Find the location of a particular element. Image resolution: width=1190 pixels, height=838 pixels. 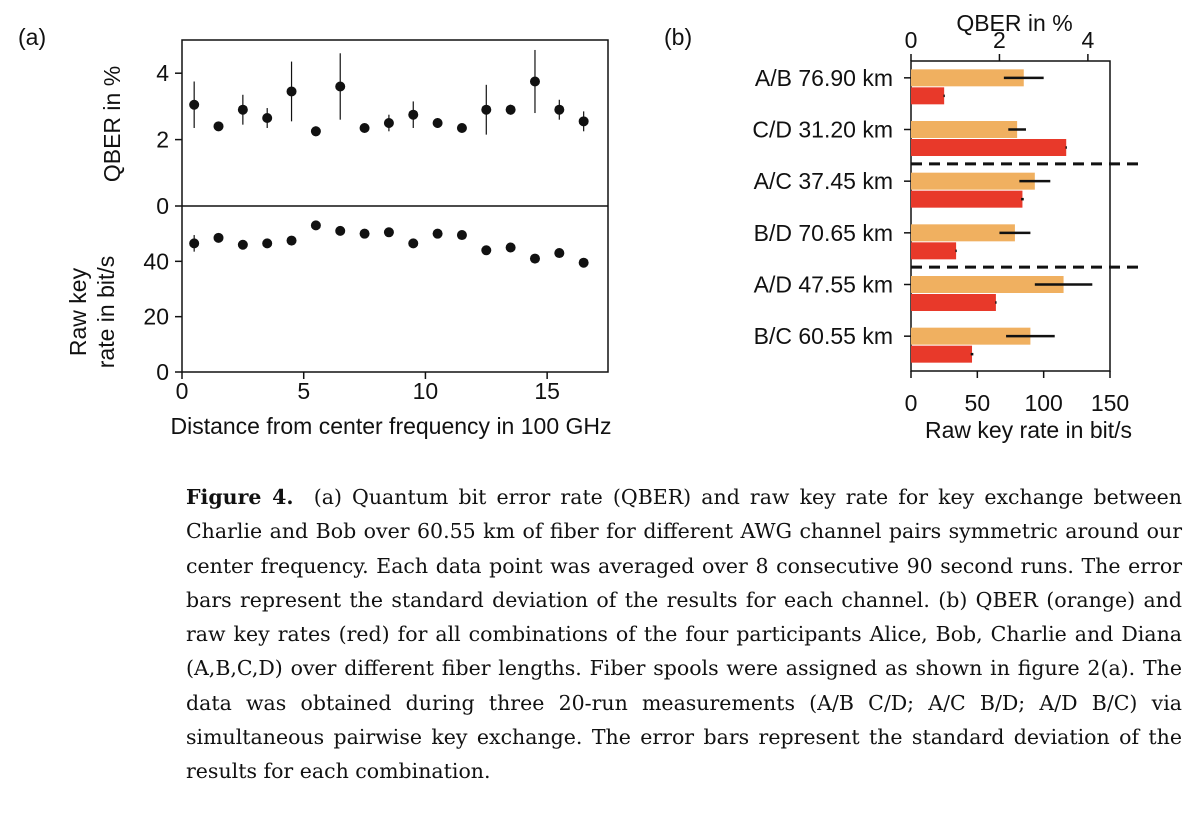

y-tick-label-qber: 4 is located at coordinates (162, 73).